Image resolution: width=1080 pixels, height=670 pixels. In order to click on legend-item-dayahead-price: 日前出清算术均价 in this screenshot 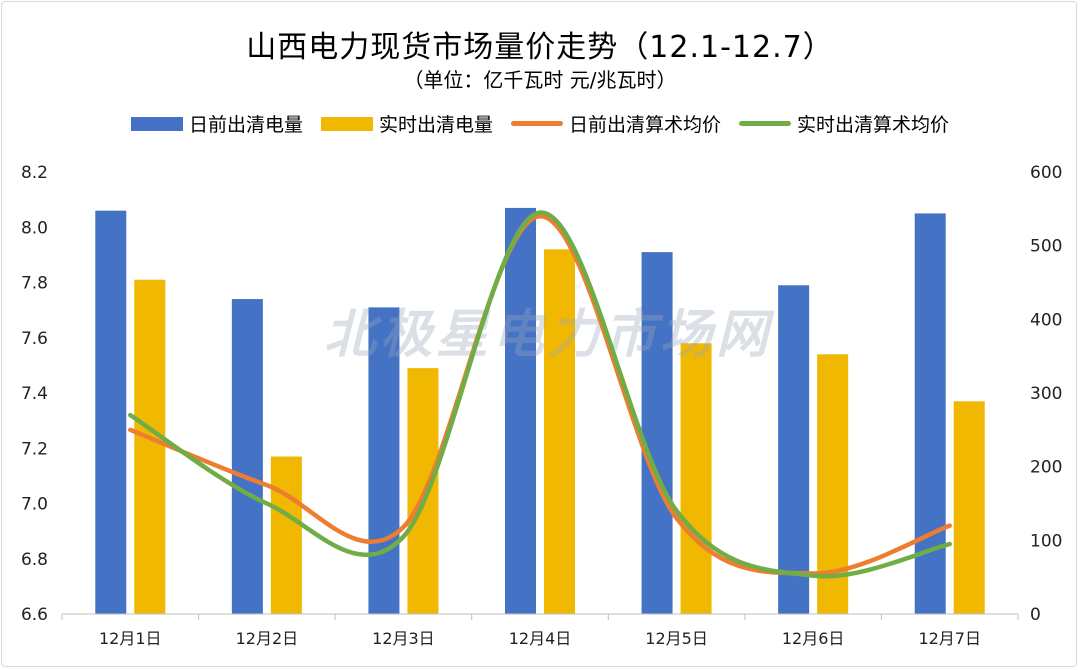, I will do `click(616, 123)`.